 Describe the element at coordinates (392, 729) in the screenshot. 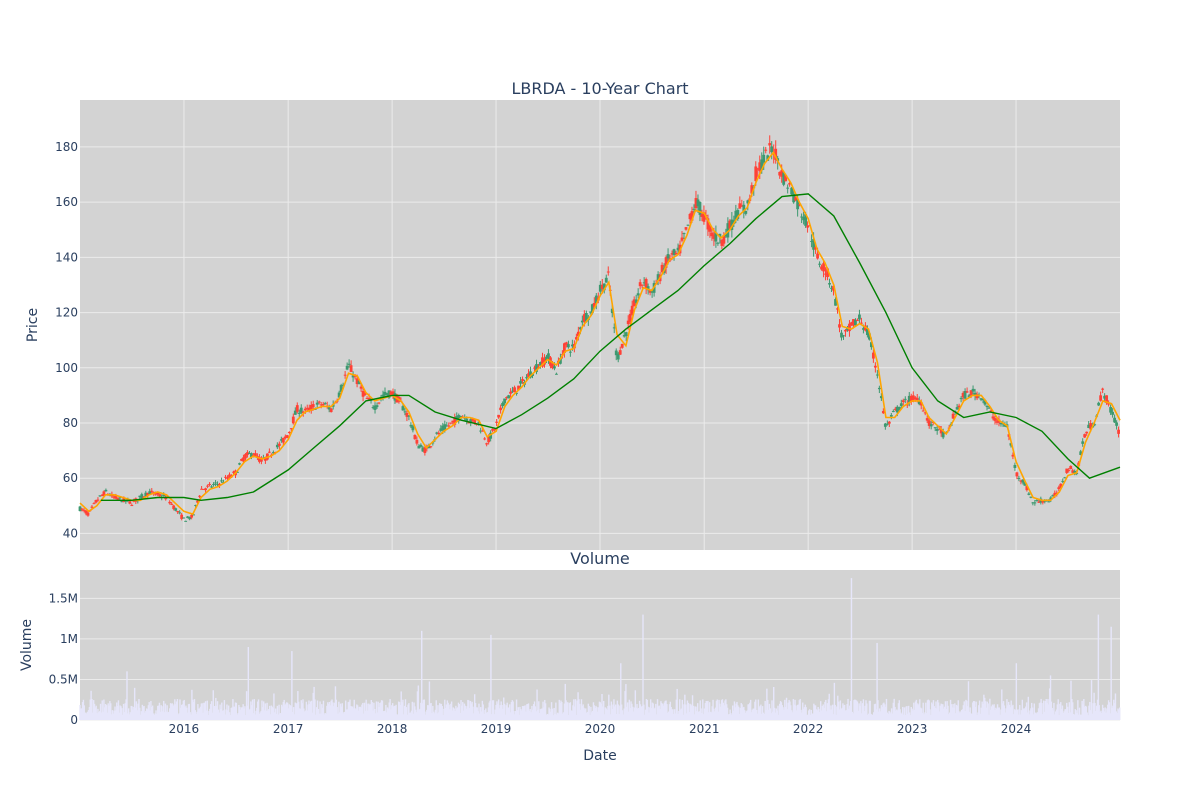

I see `year-tick-label: 2018` at that location.